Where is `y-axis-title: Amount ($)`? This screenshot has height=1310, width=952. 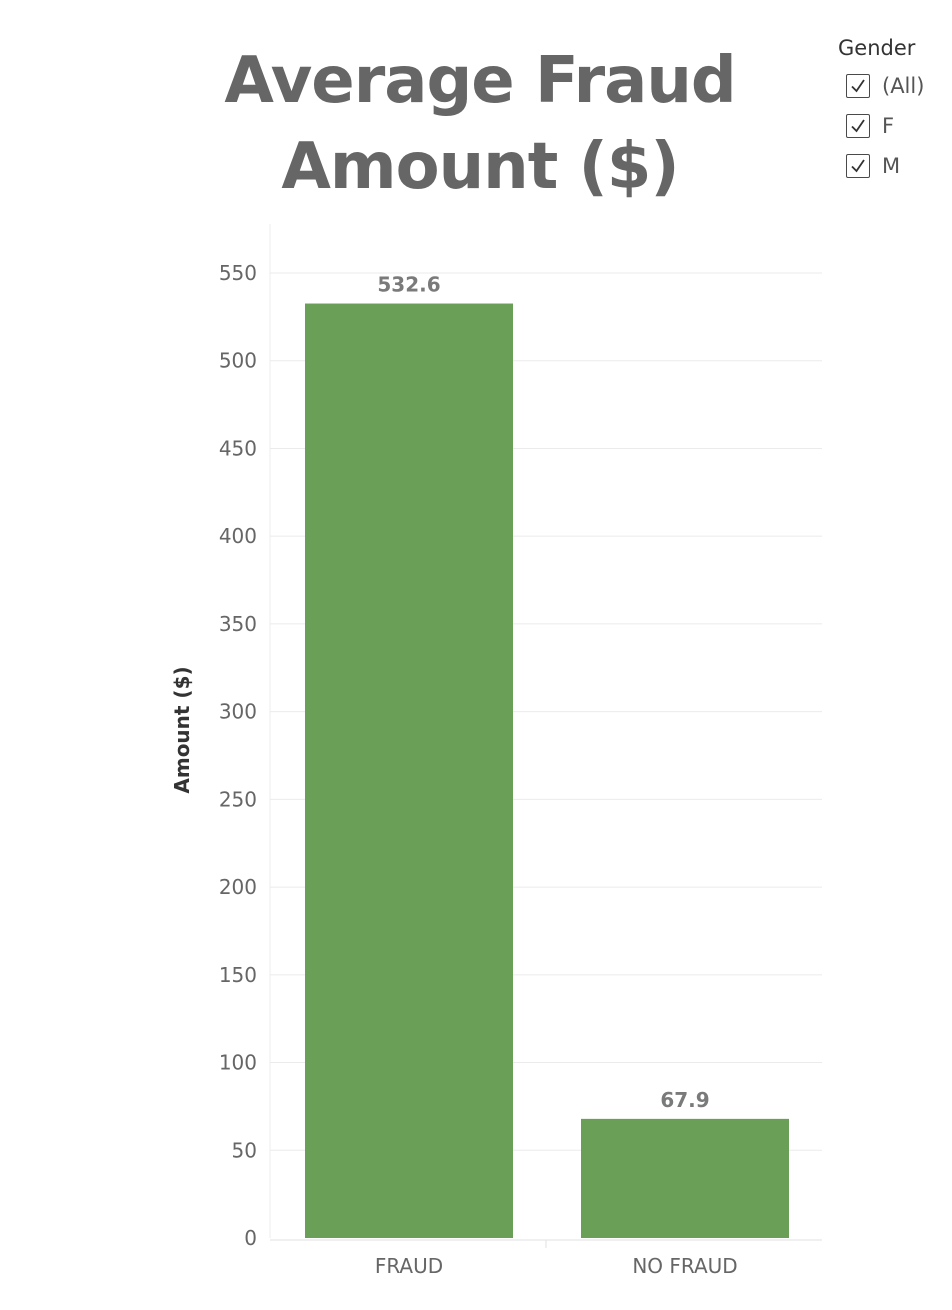
y-axis-title: Amount ($) is located at coordinates (182, 729).